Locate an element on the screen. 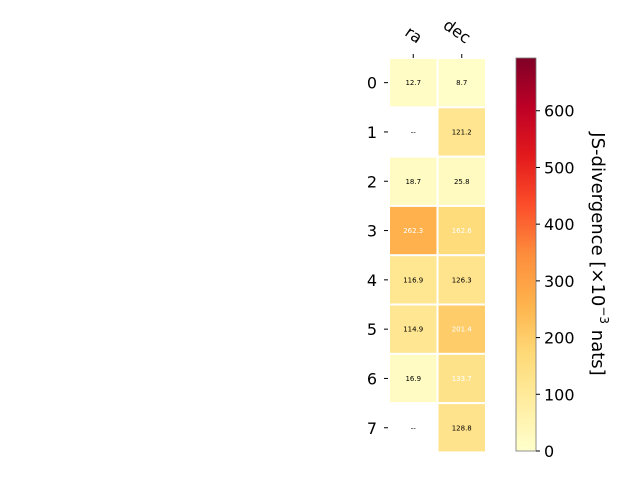 The image size is (640, 480). heatmap-cell-2-ra is located at coordinates (413, 181).